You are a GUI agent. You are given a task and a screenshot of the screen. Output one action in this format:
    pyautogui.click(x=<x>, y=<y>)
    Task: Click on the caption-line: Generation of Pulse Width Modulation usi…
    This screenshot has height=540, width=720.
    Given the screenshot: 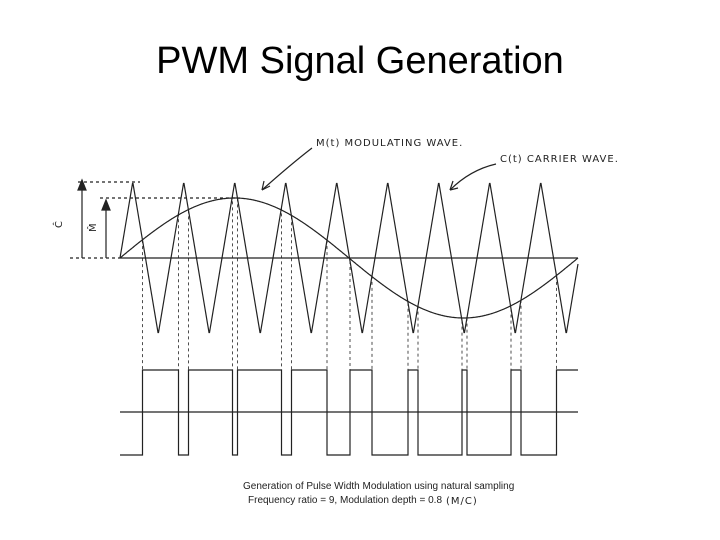 What is the action you would take?
    pyautogui.click(x=378, y=486)
    